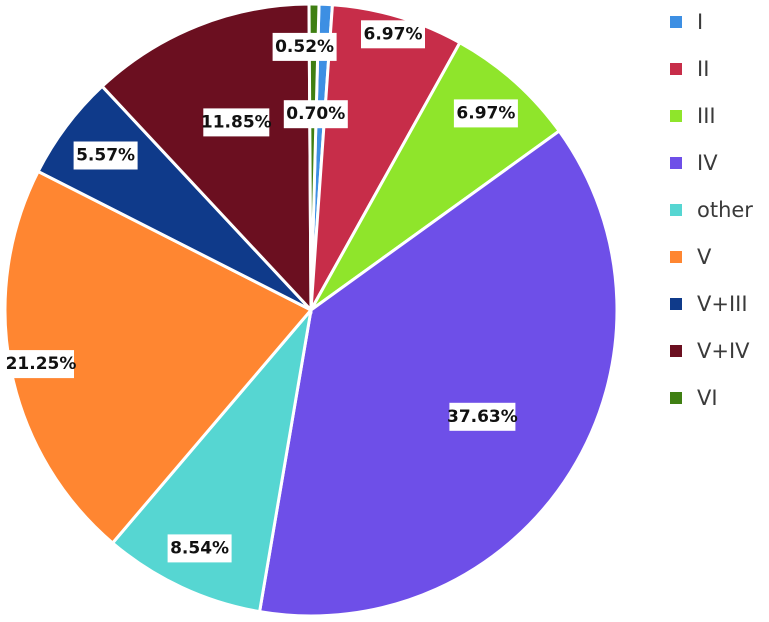 The image size is (769, 622). I want to click on data-label-text: 0.70%, so click(315, 114).